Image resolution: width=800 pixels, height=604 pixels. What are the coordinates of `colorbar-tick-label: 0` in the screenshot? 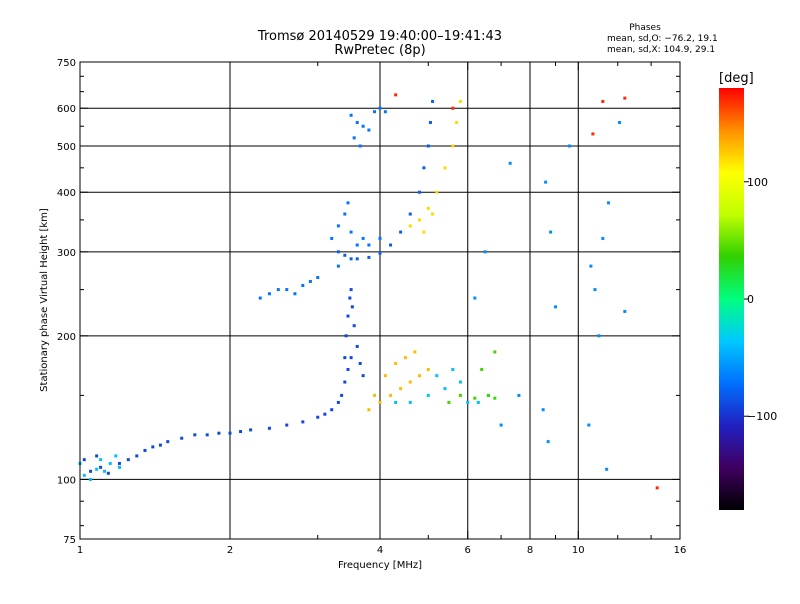 It's located at (750, 299).